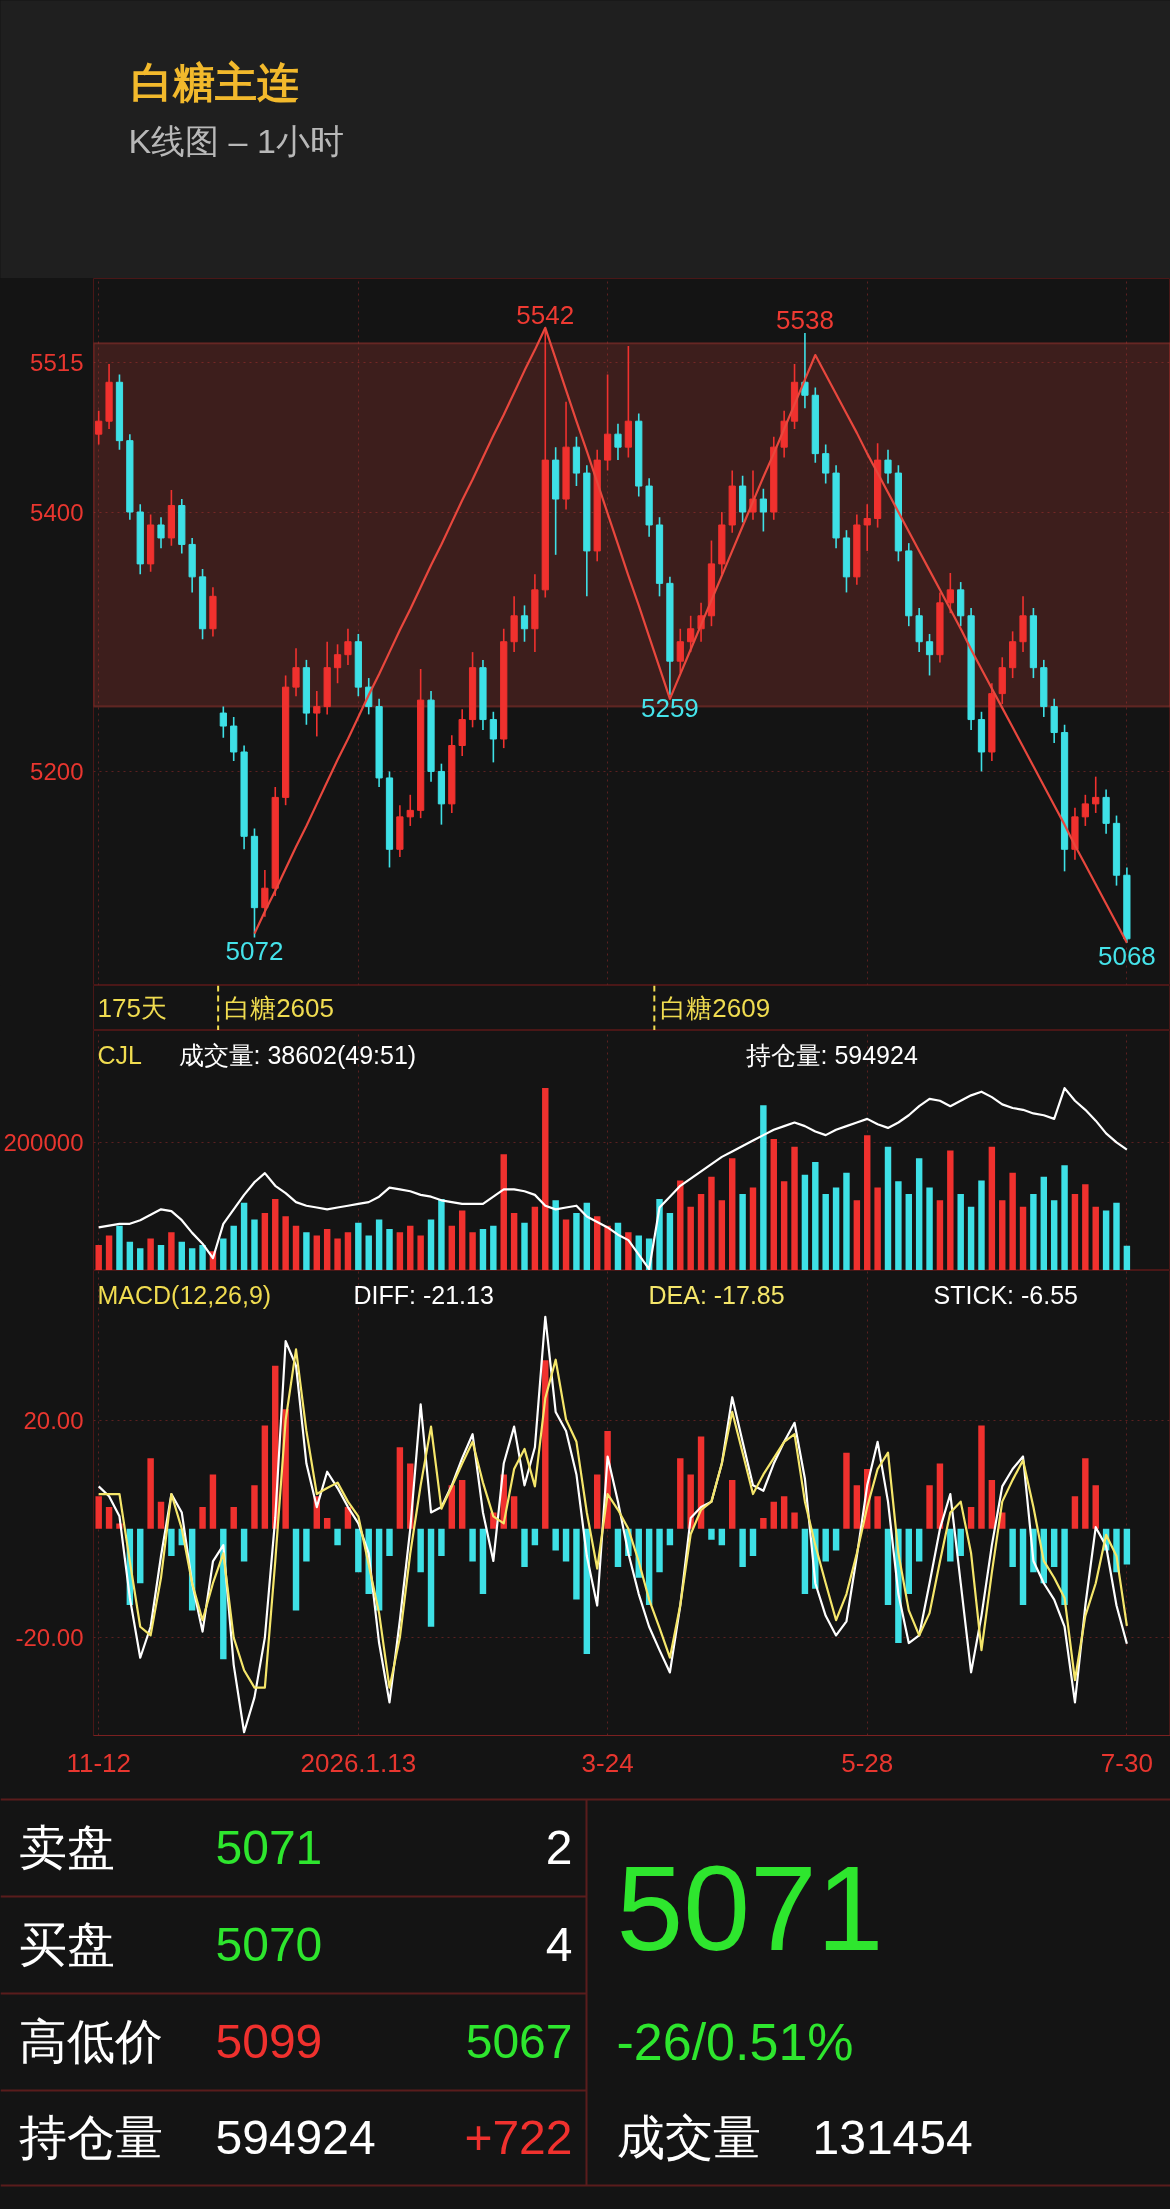  What do you see at coordinates (254, 950) in the screenshot?
I see `annotation: 5072` at bounding box center [254, 950].